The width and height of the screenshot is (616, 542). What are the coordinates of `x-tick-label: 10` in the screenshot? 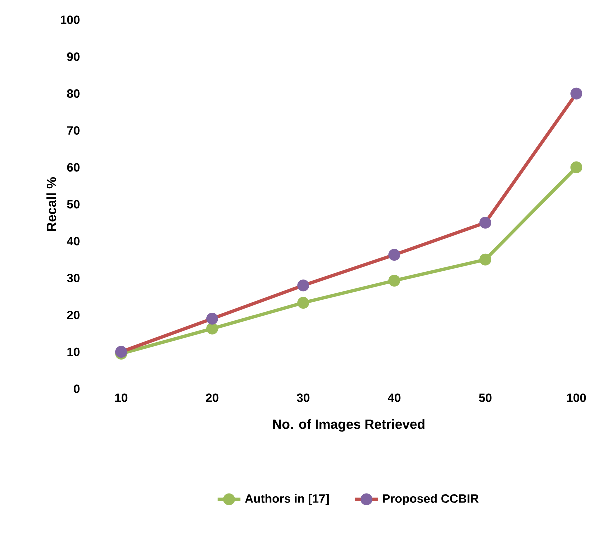 It's located at (121, 398).